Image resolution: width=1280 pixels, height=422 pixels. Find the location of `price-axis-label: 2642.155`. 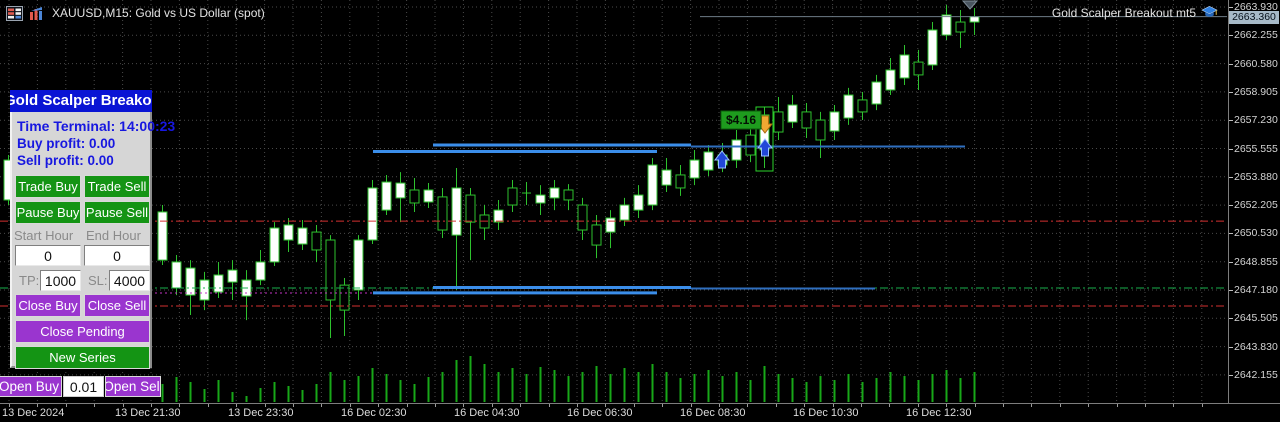

price-axis-label: 2642.155 is located at coordinates (1256, 374).